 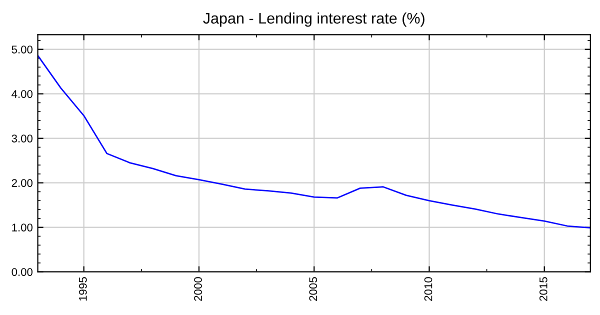 What do you see at coordinates (22, 272) in the screenshot?
I see `y-tick-label: 0.00` at bounding box center [22, 272].